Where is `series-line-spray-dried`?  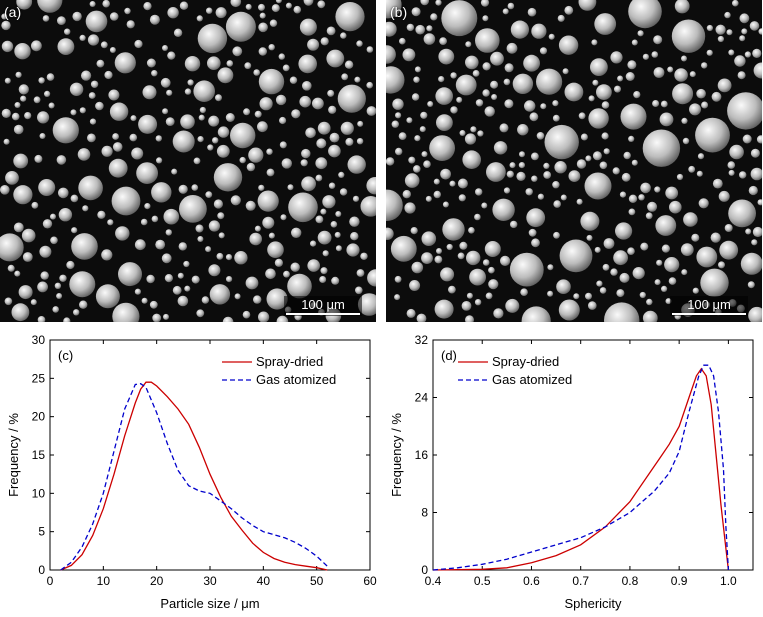 series-line-spray-dried is located at coordinates (194, 476).